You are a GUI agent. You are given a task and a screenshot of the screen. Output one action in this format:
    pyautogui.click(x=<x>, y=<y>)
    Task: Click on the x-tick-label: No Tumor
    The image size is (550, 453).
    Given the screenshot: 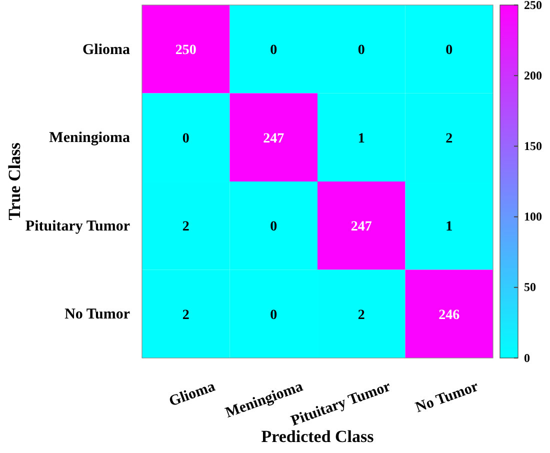 What is the action you would take?
    pyautogui.click(x=447, y=397)
    